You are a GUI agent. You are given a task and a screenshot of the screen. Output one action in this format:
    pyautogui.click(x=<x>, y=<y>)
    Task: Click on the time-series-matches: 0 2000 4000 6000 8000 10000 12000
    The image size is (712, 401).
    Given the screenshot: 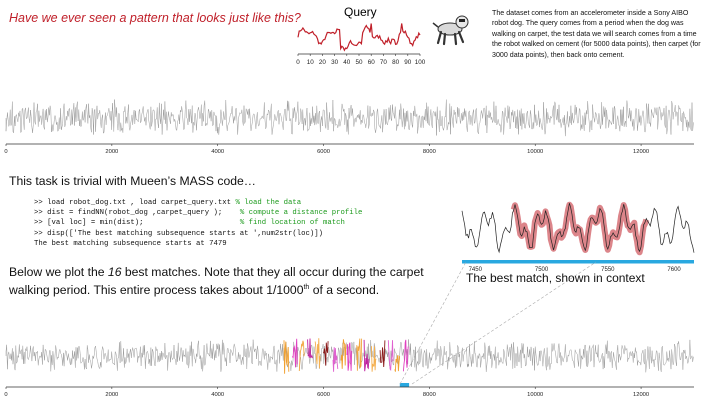 What is the action you would take?
    pyautogui.click(x=349, y=368)
    